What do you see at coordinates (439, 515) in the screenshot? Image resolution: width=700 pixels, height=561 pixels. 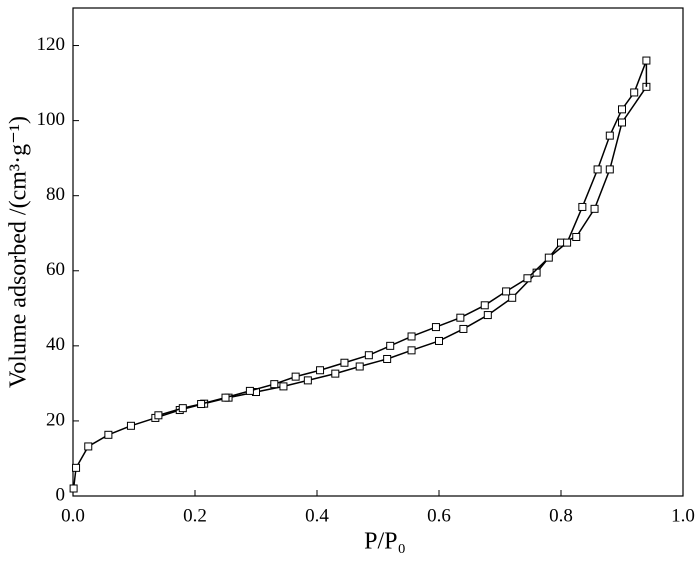 I see `x-tick-label: 0.6` at bounding box center [439, 515].